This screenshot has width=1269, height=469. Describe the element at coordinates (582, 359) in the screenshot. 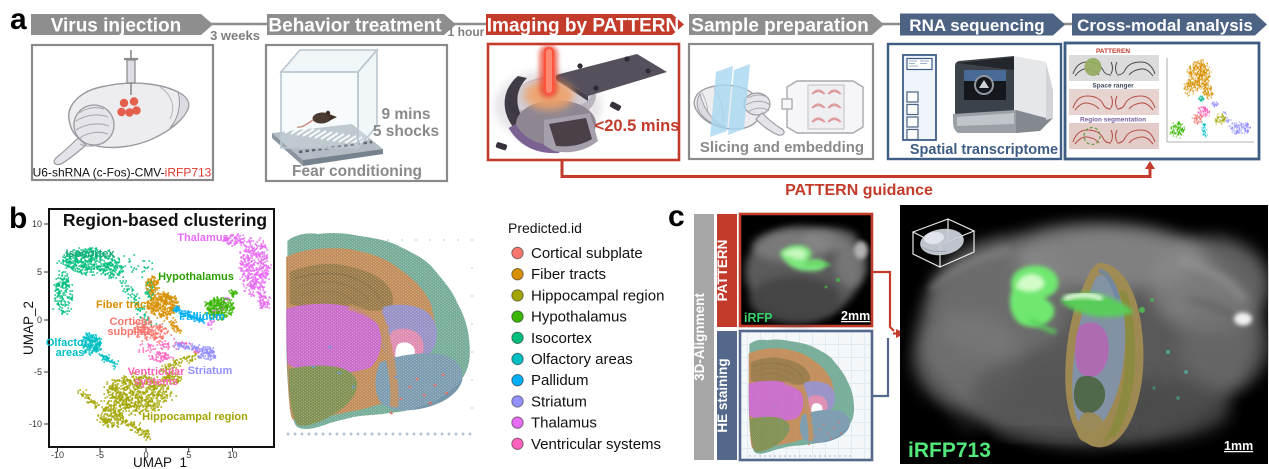

I see `svg-text: Olfactory areas` at that location.